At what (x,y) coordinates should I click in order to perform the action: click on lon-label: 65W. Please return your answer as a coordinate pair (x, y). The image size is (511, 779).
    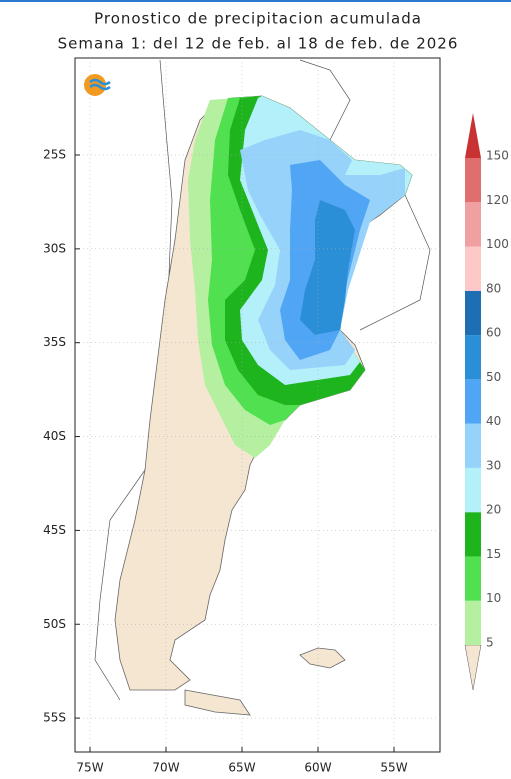
    Looking at the image, I should click on (241, 768).